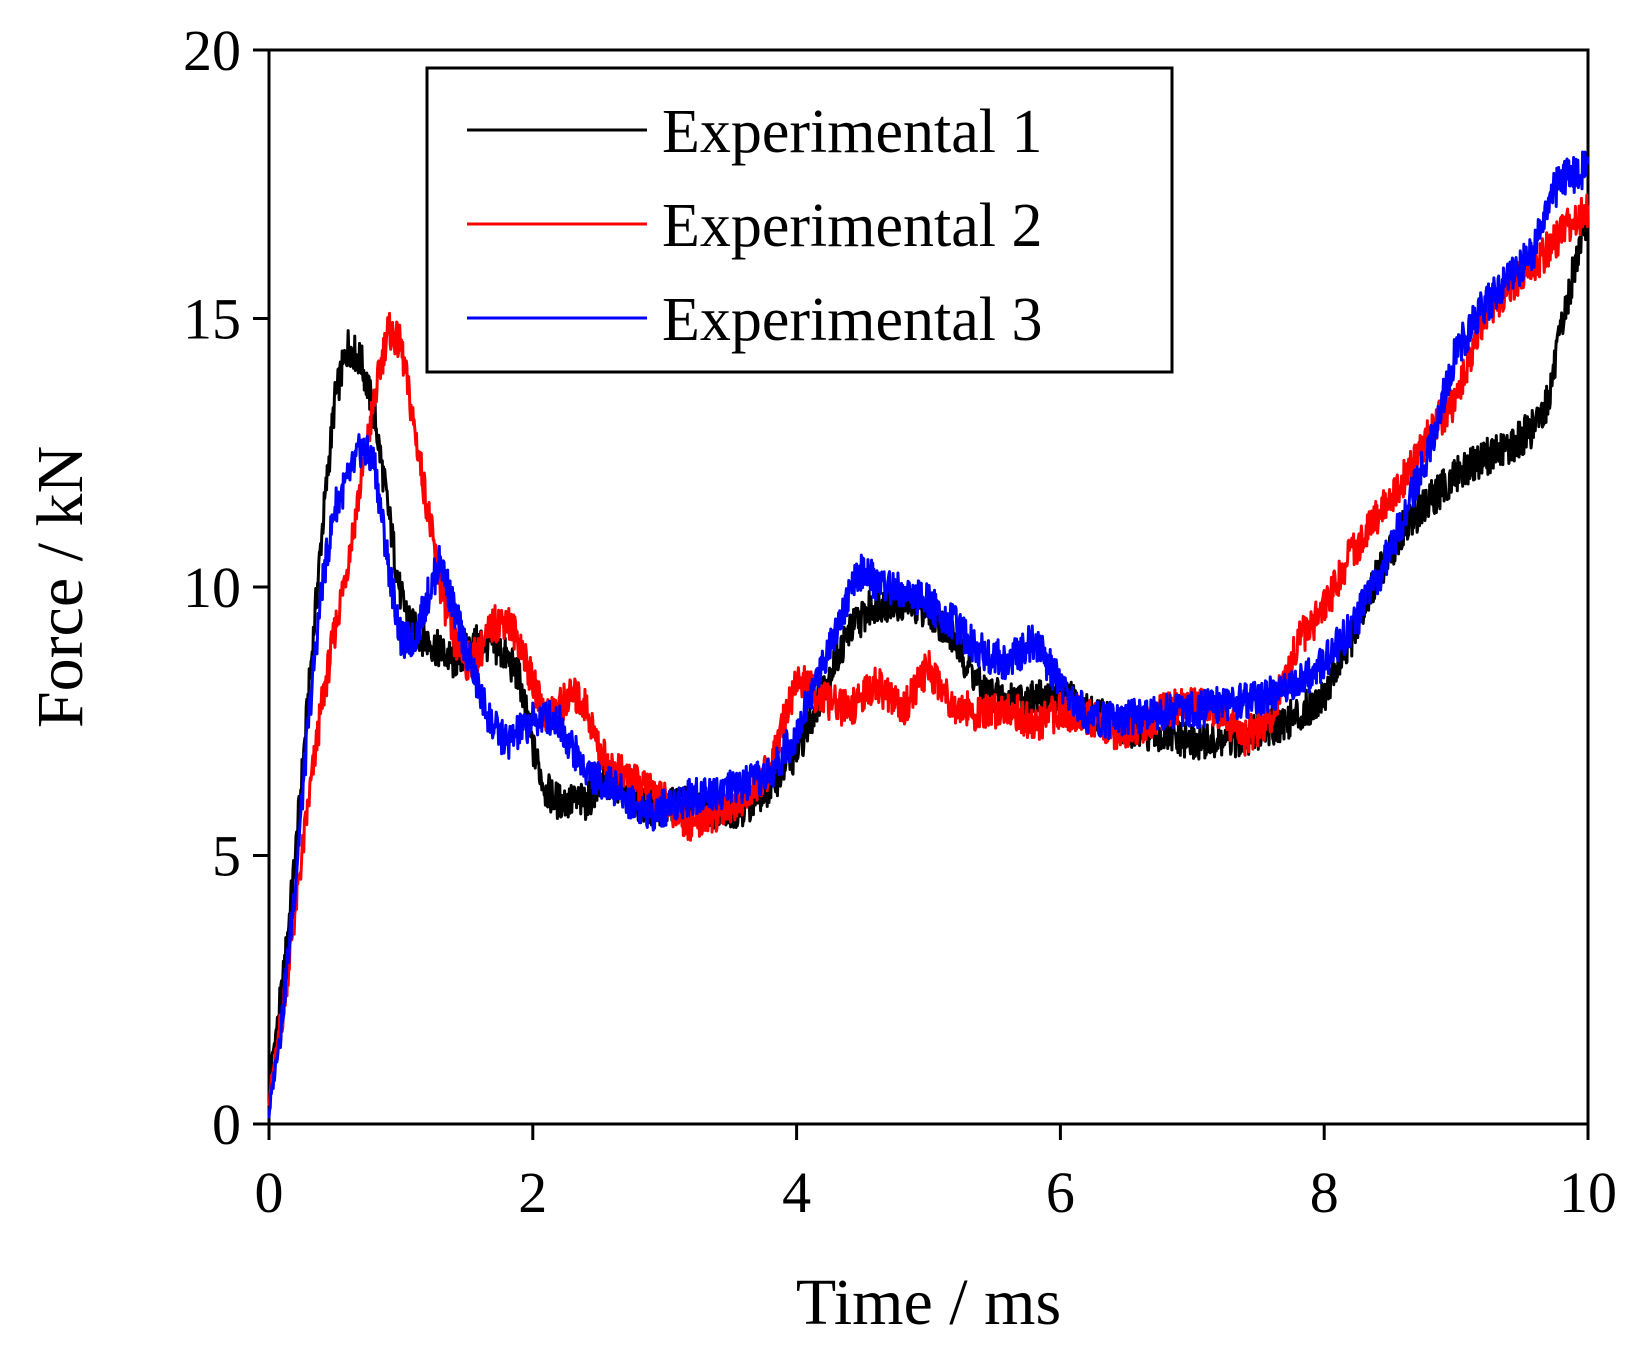  Describe the element at coordinates (212, 50) in the screenshot. I see `y-tick-label: 20` at that location.